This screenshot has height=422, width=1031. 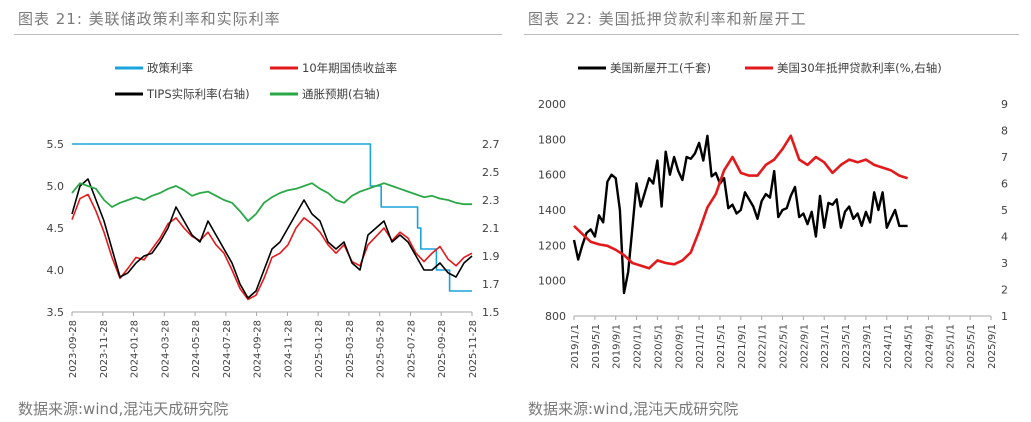 I want to click on right-x-tick-group: 2021/5/1, so click(x=721, y=346).